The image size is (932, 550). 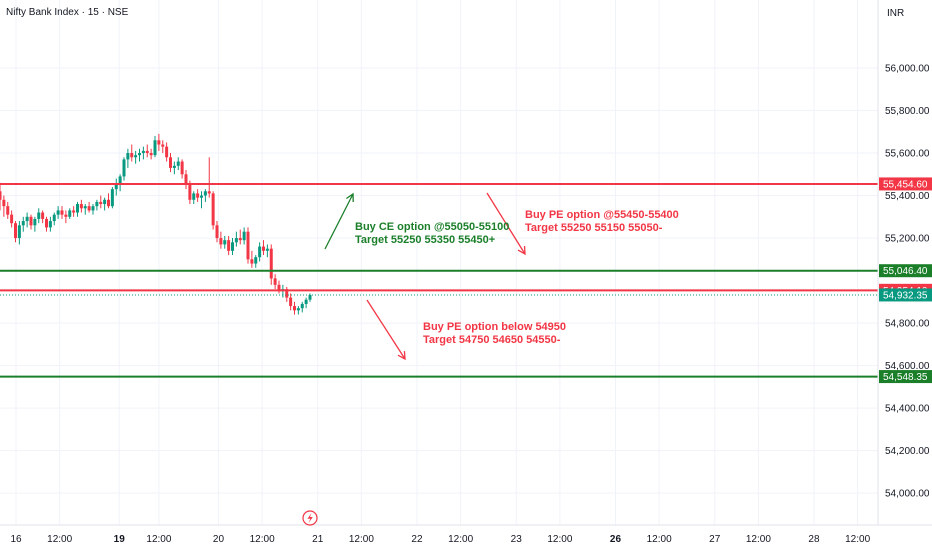 What do you see at coordinates (67, 12) in the screenshot?
I see `symbol-title: Nifty Bank Index · 15 · NSE` at bounding box center [67, 12].